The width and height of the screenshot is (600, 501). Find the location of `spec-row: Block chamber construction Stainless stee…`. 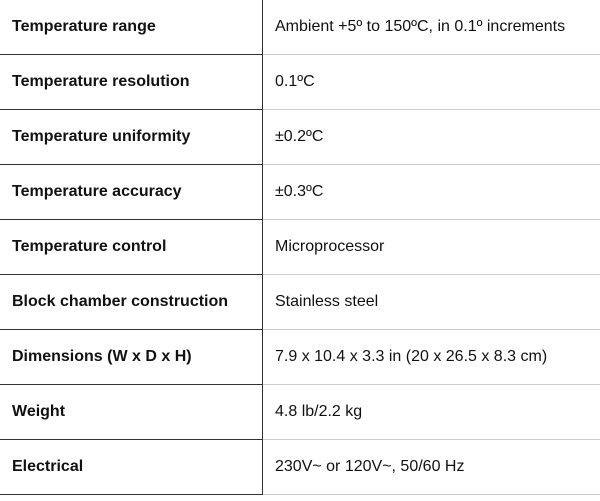

spec-row: Block chamber construction Stainless stee… is located at coordinates (300, 302).